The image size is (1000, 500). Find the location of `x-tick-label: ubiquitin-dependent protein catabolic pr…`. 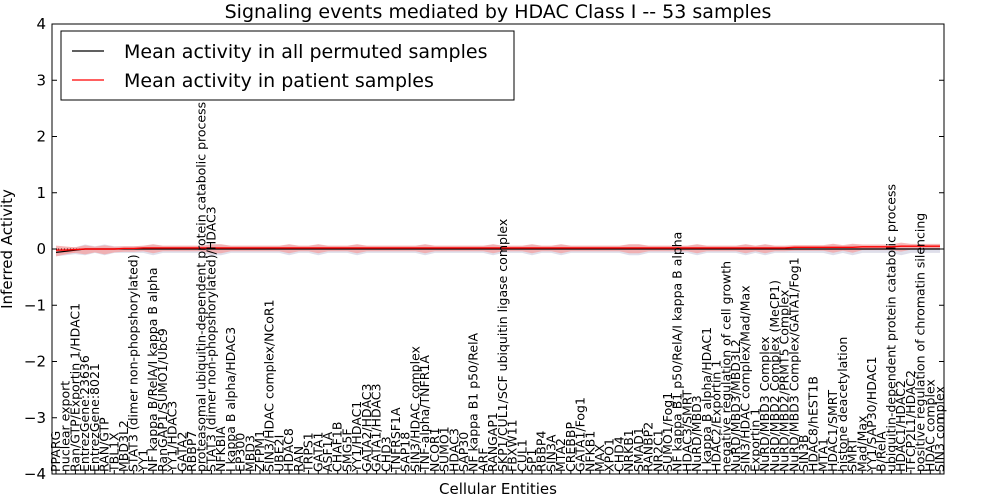

x-tick-label: ubiquitin-dependent protein catabolic pr… is located at coordinates (890, 328).